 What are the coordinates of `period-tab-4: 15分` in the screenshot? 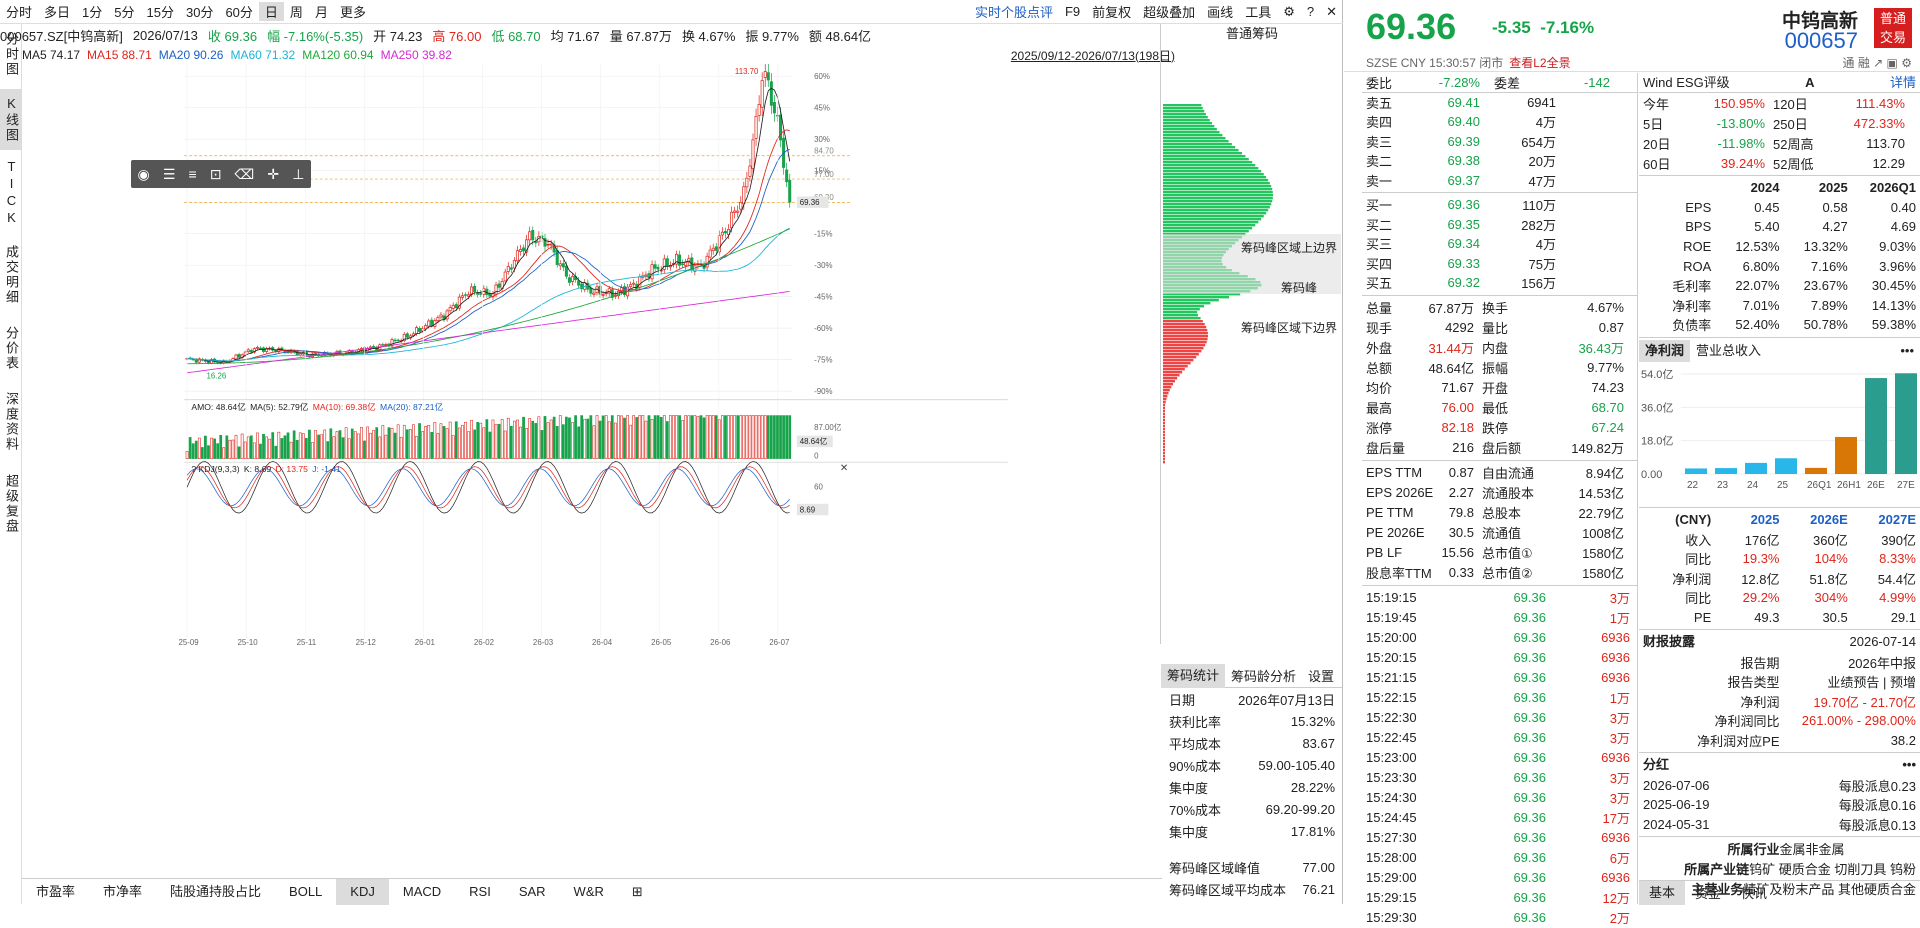 It's located at (160, 12).